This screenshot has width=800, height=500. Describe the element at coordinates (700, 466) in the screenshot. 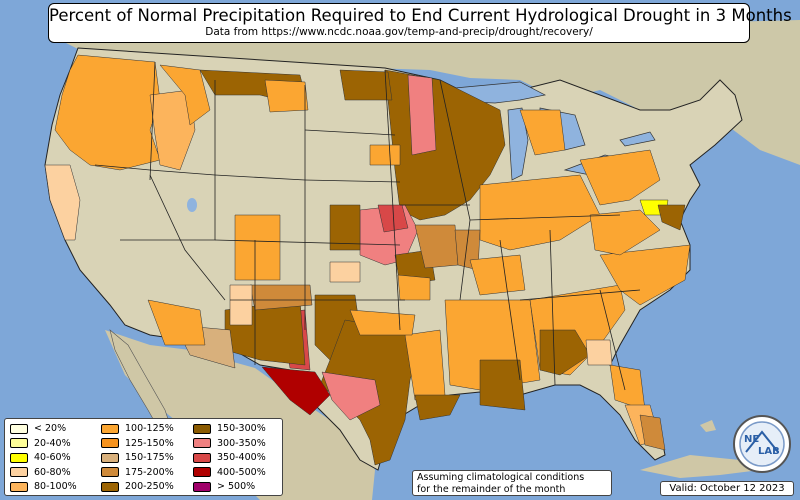

I see `cuba-land` at that location.